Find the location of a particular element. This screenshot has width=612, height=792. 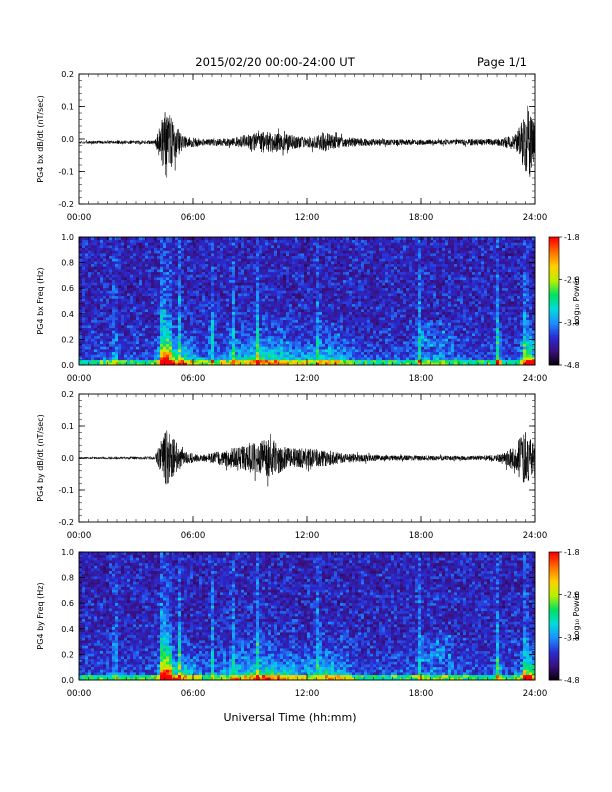

y-tick-label: 0.2 is located at coordinates (67, 74).